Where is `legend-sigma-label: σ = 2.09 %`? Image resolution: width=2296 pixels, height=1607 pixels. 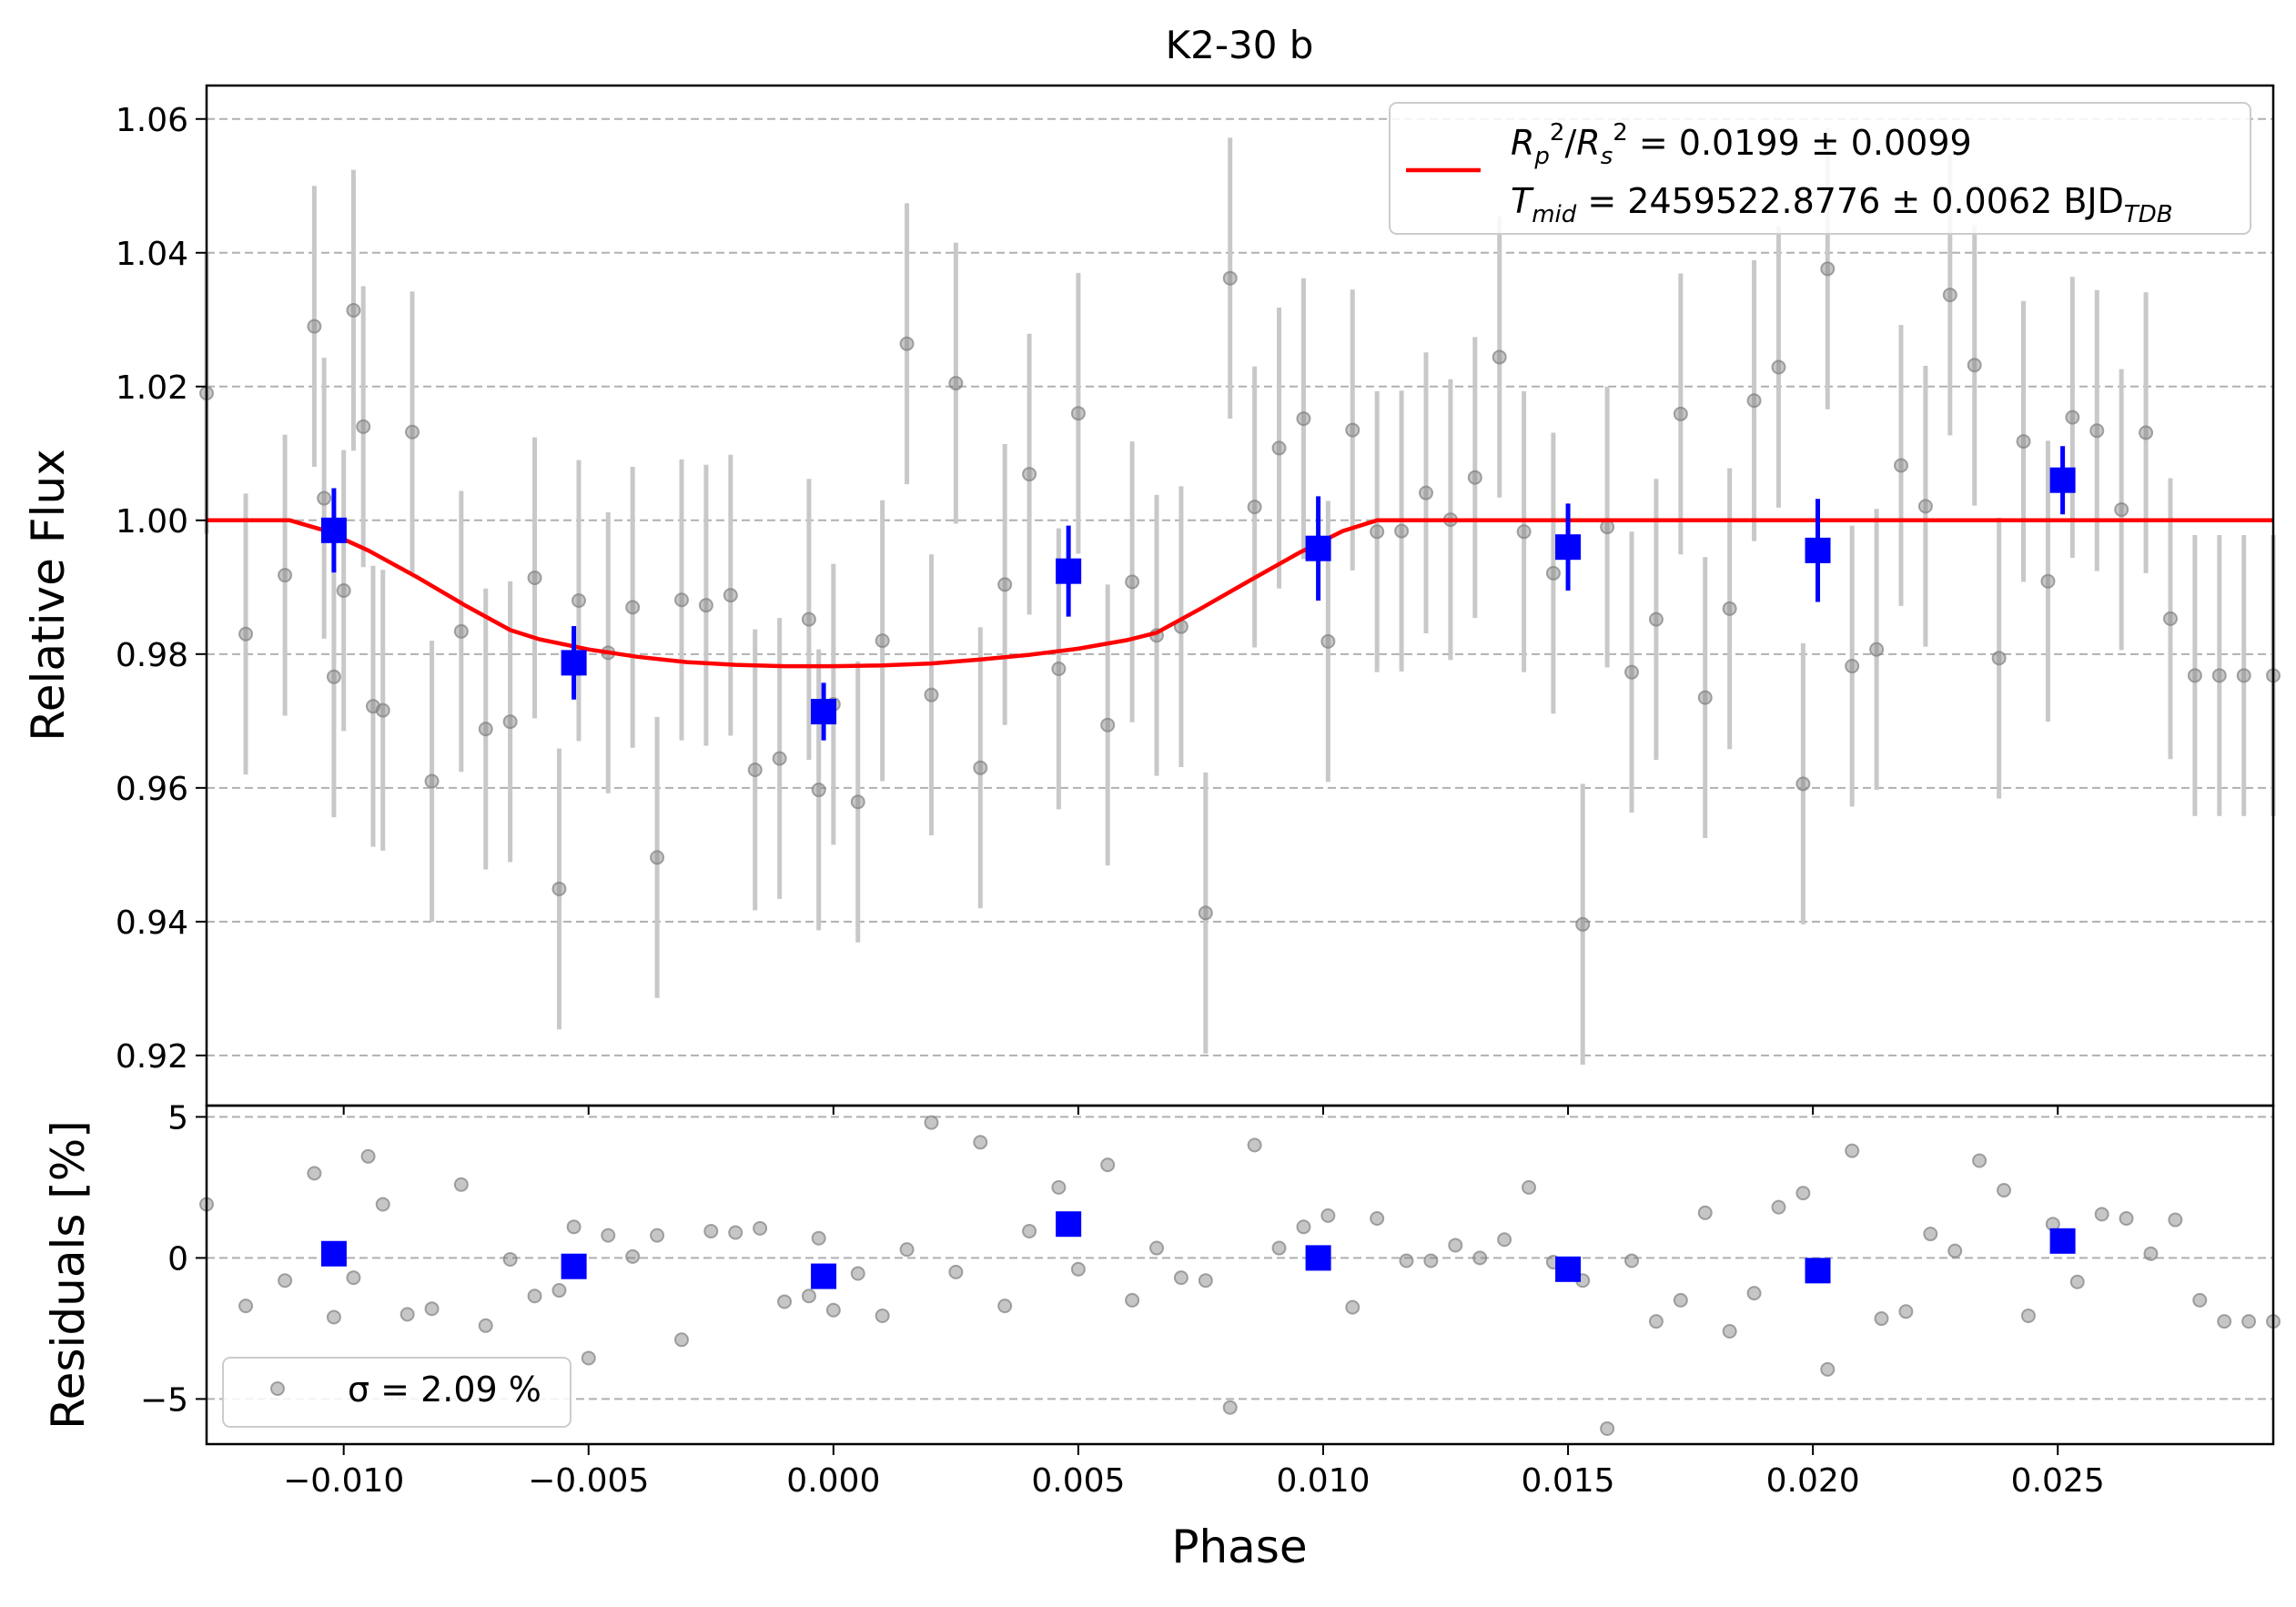
legend-sigma-label: σ = 2.09 % is located at coordinates (445, 1390).